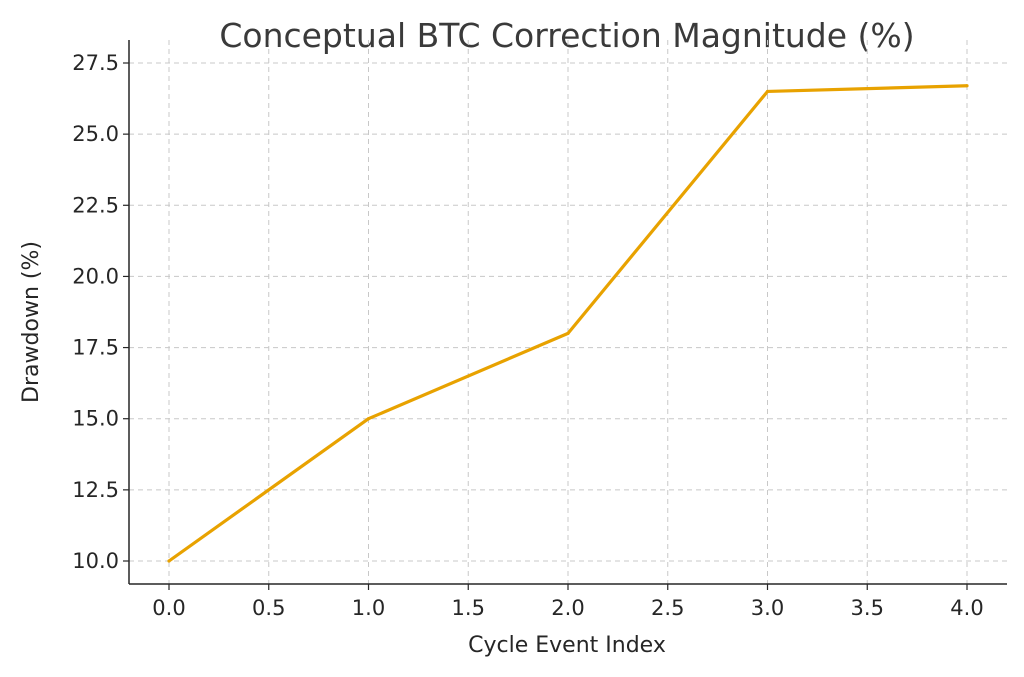  What do you see at coordinates (767, 608) in the screenshot?
I see `x-tick-label: 3.0` at bounding box center [767, 608].